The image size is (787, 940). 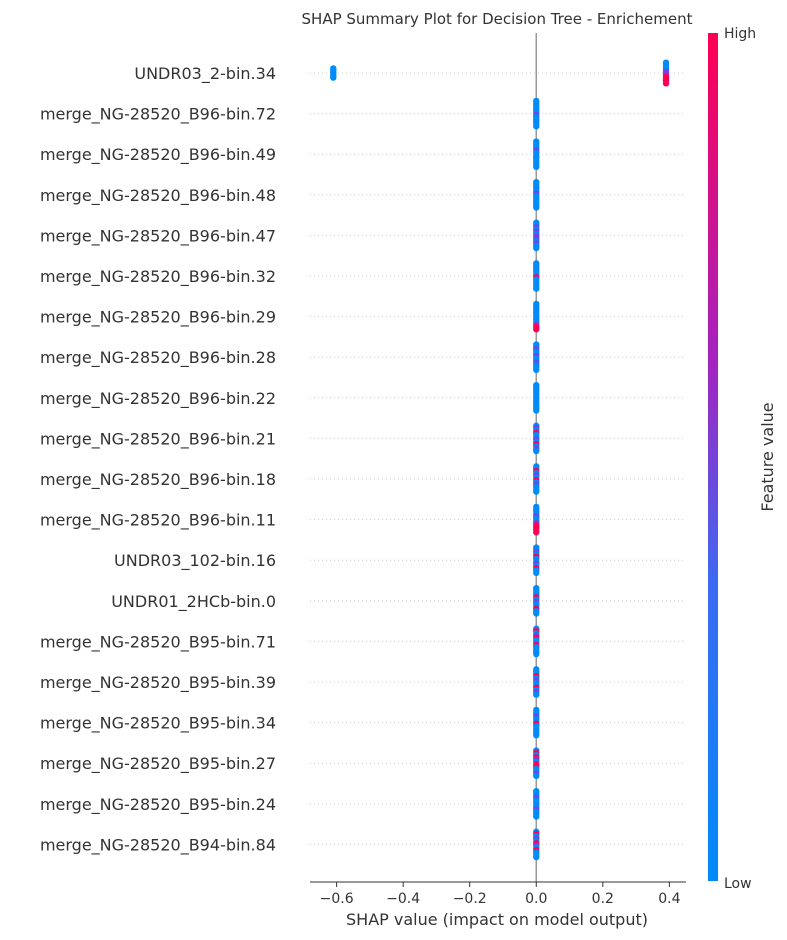 What do you see at coordinates (158, 805) in the screenshot?
I see `feature-label: merge_NG-28520_B95-bin.24` at bounding box center [158, 805].